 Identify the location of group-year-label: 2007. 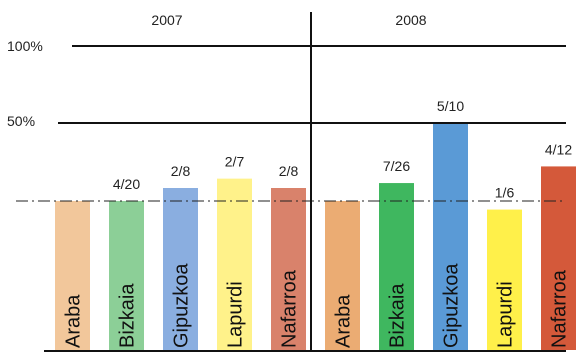
(166, 20).